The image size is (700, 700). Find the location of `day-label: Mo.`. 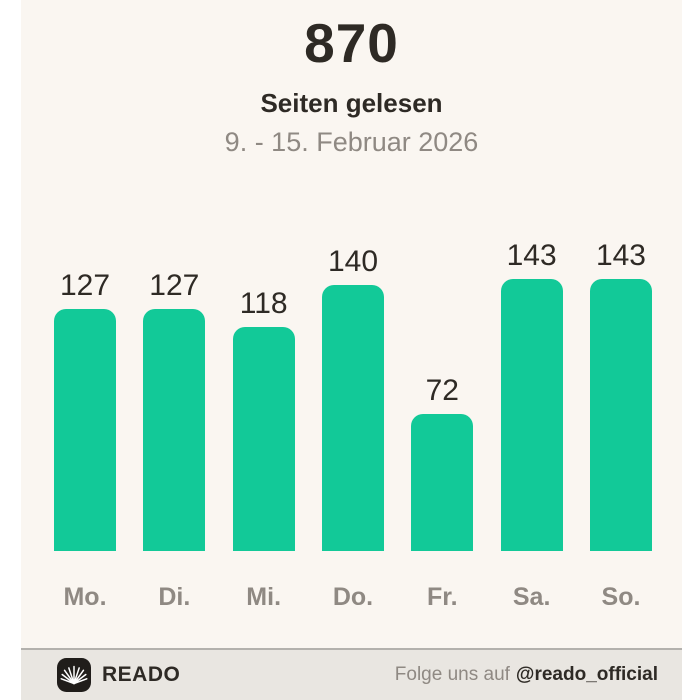

day-label: Mo. is located at coordinates (85, 596).